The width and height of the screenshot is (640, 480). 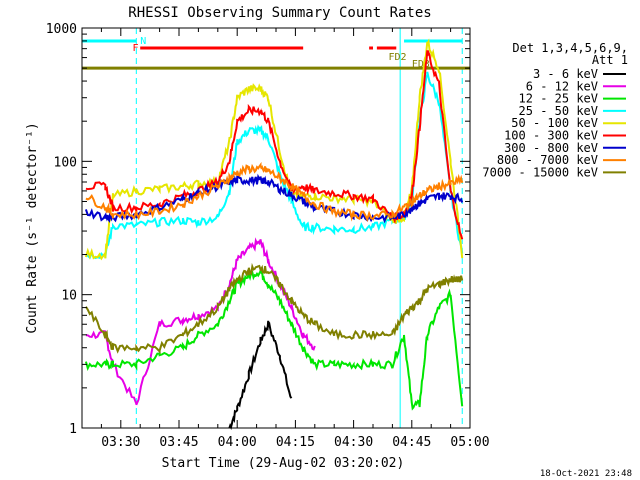 What do you see at coordinates (120, 442) in the screenshot?
I see `x-tick-label: 03:30` at bounding box center [120, 442].